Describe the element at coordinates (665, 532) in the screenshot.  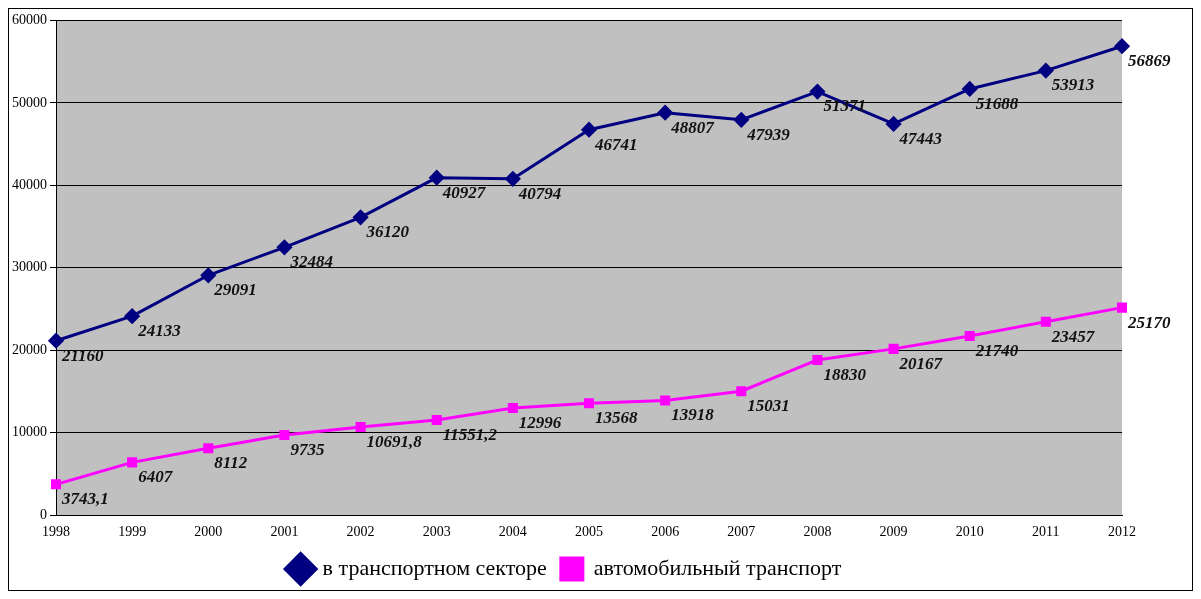
I see `x-tick-label: 2006` at that location.